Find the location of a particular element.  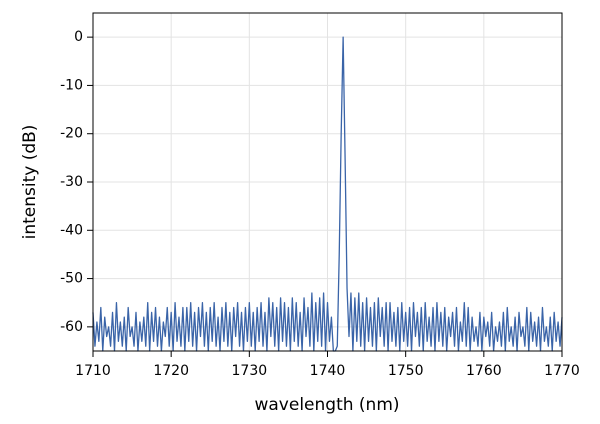

y-tick-label: -20 is located at coordinates (71, 134).